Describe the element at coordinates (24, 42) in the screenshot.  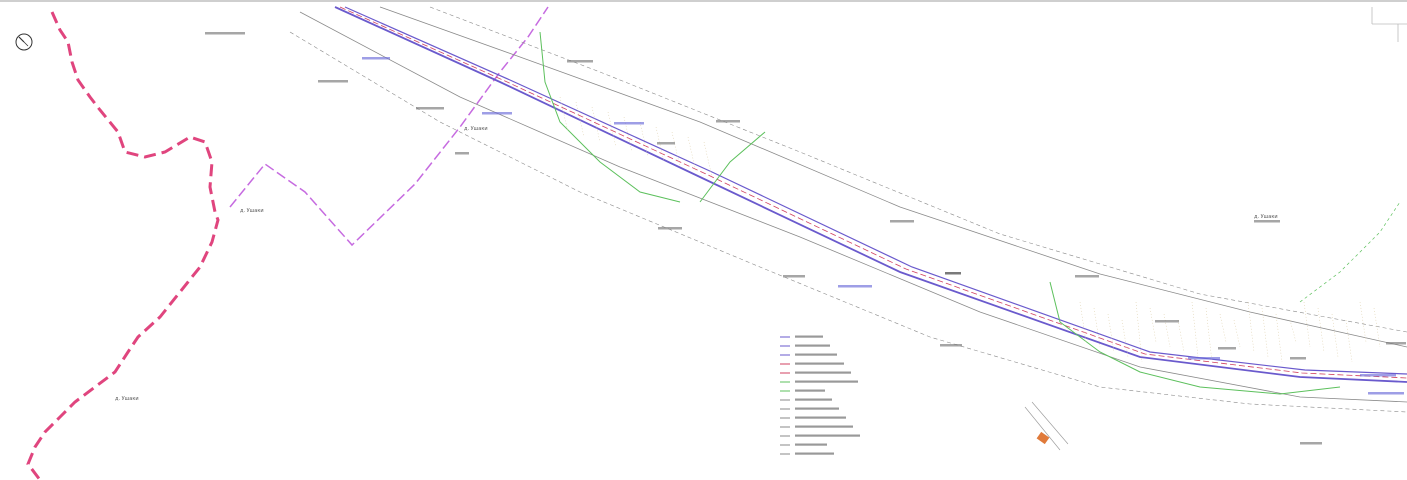
I see `compass-rose-icon` at that location.